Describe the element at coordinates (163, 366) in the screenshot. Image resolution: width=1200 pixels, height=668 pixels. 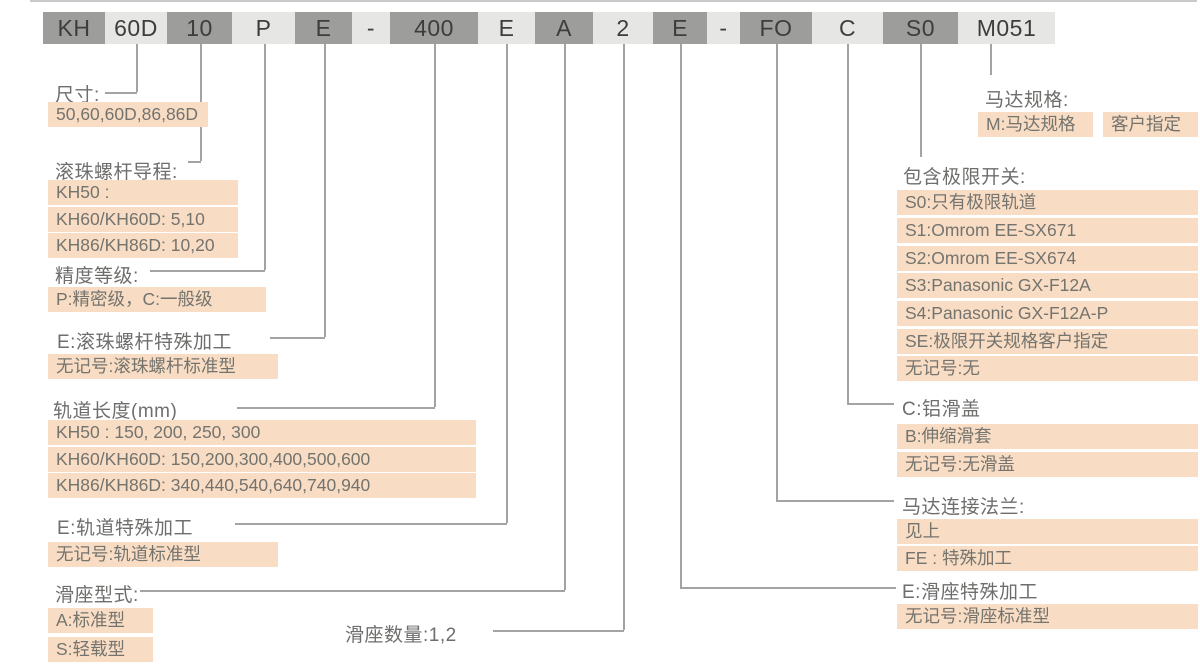
I see `screw-special-row: 无记号:滚珠螺杆标准型` at that location.